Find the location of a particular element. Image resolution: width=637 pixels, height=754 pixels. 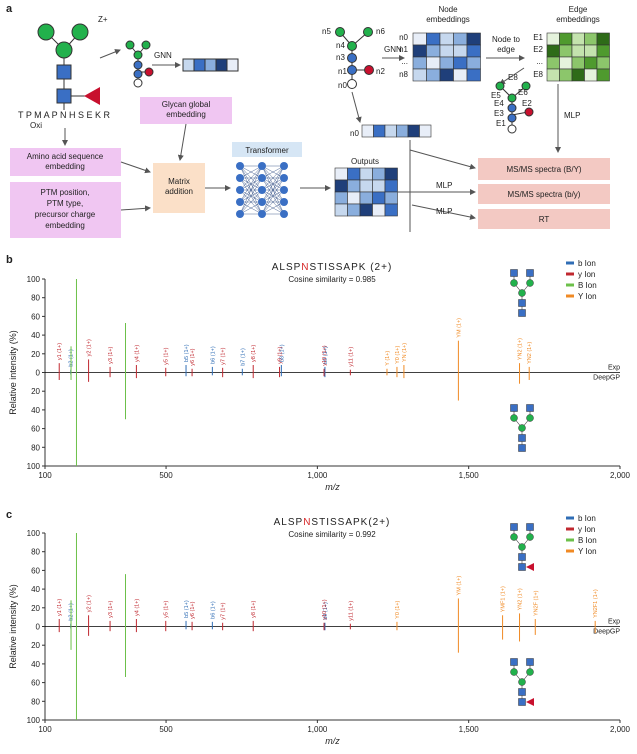

bottom-label: DeepGP is located at coordinates (606, 378).